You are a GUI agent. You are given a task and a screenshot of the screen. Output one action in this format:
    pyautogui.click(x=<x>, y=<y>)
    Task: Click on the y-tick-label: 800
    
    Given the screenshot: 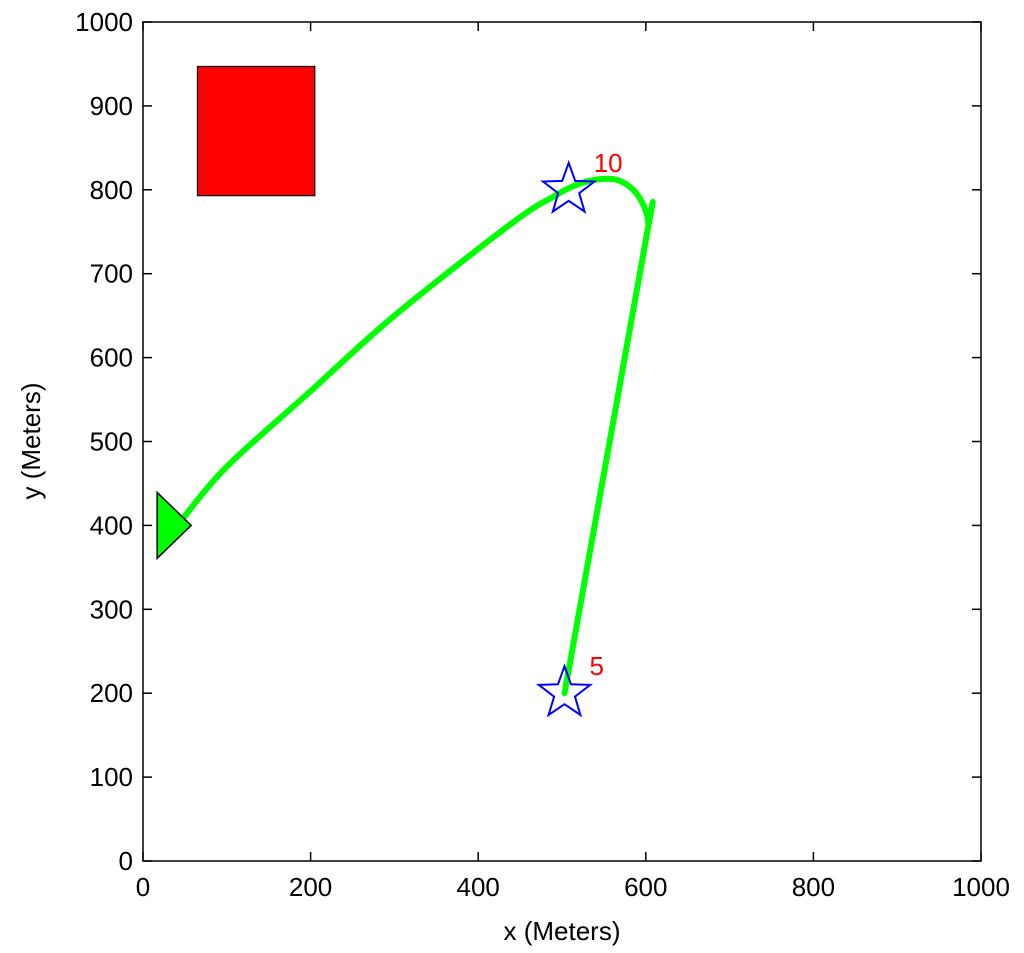 What is the action you would take?
    pyautogui.click(x=111, y=190)
    